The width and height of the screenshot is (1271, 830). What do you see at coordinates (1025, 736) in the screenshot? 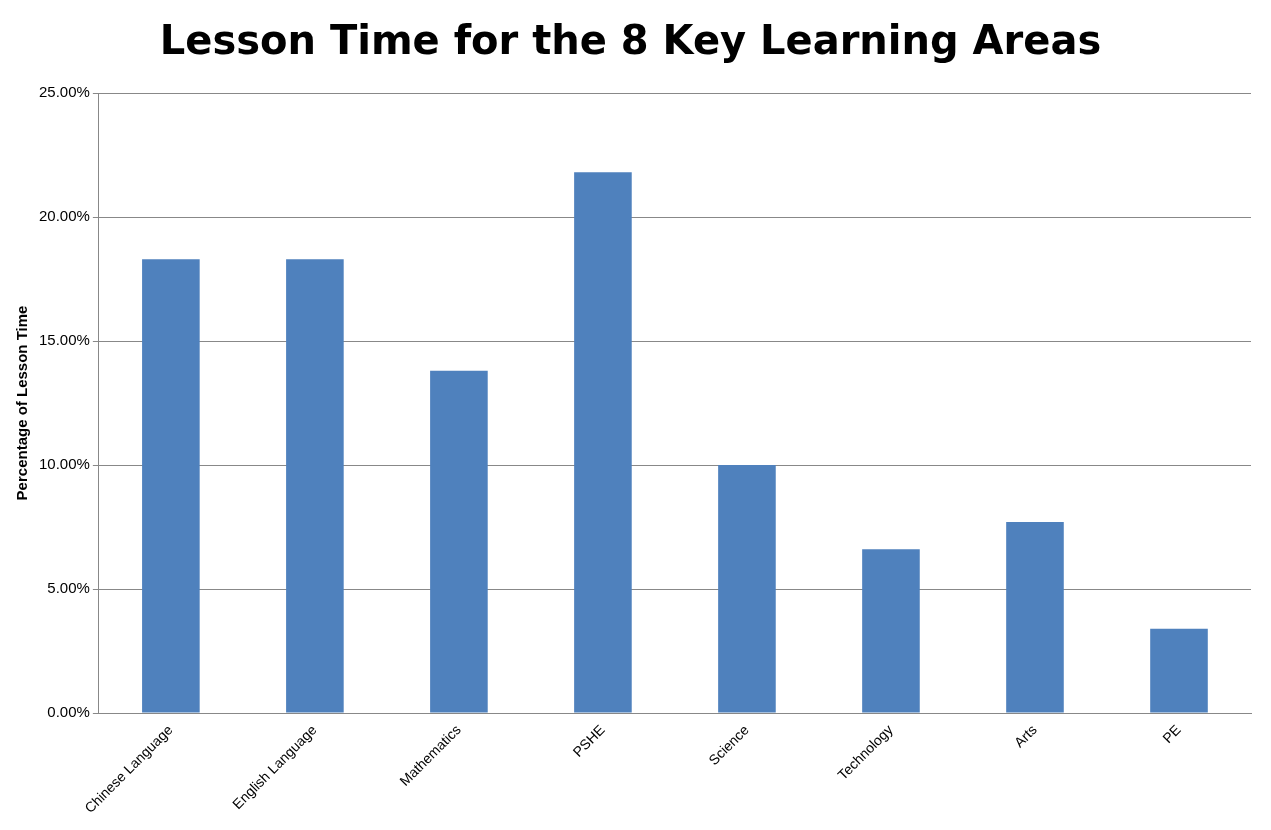
I see `x-tick-label: Arts` at bounding box center [1025, 736].